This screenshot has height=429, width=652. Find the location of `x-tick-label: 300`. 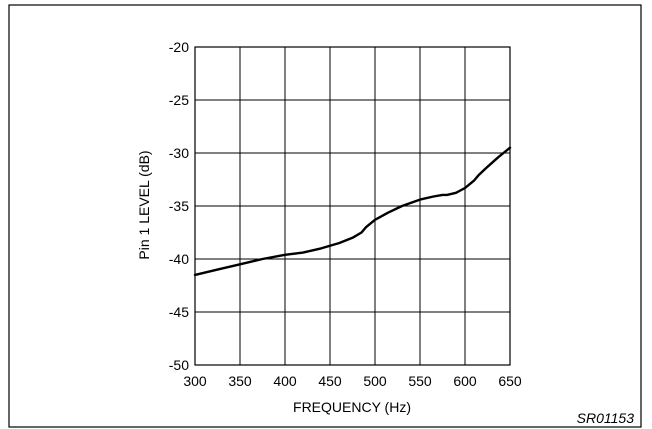

x-tick-label: 300 is located at coordinates (195, 381).